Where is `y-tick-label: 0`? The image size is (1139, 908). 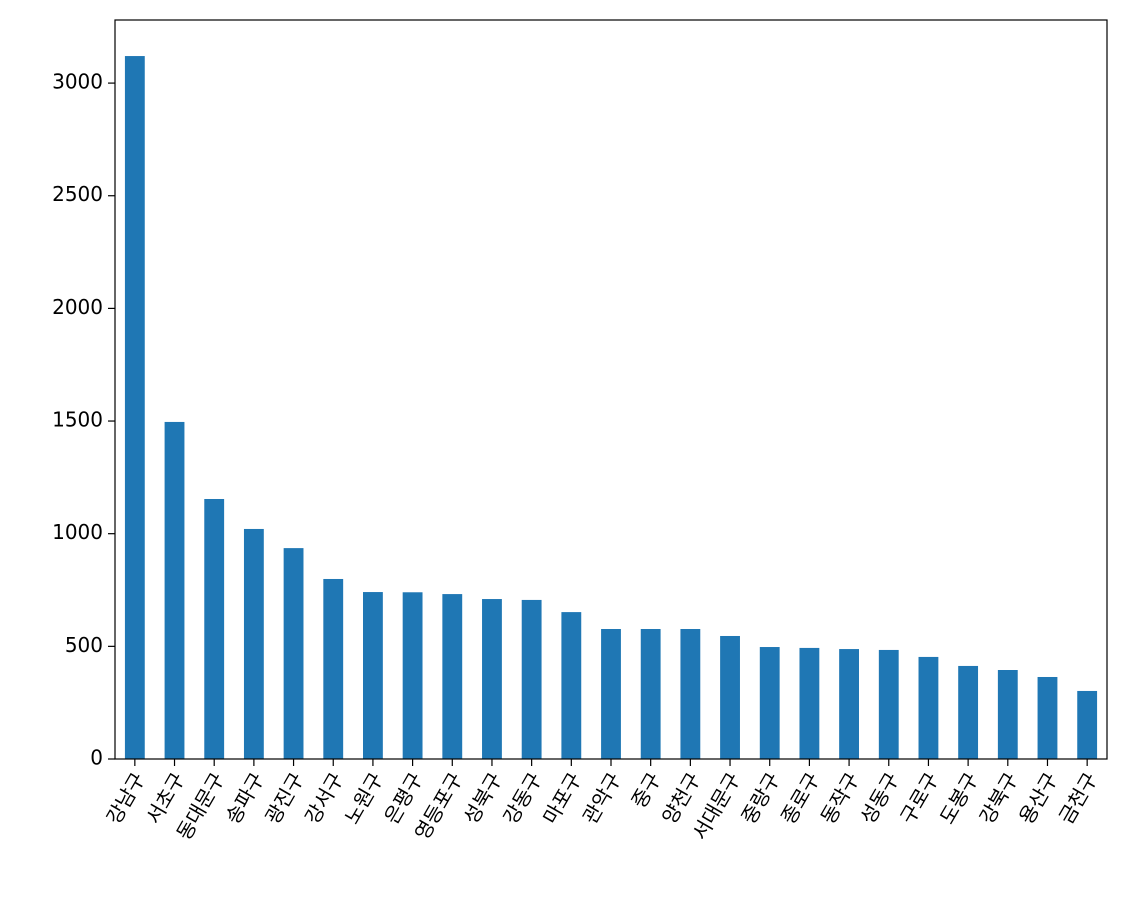 y-tick-label: 0 is located at coordinates (96, 758).